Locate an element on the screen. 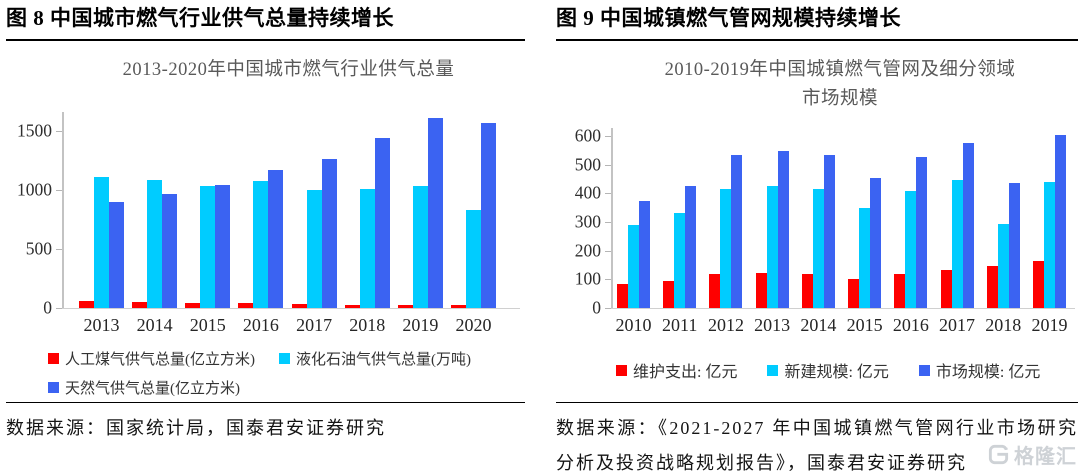 The image size is (1080, 476). legend-item: 新建规模: 亿元 is located at coordinates (828, 370).